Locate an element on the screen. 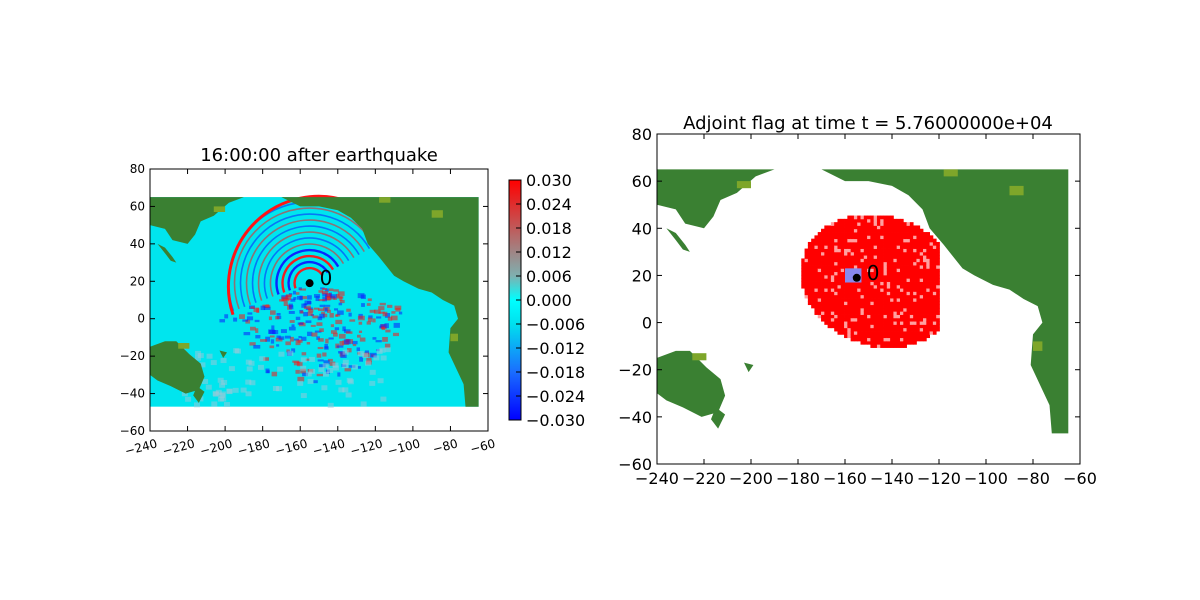  right-gauge-label: 0 is located at coordinates (873, 273).